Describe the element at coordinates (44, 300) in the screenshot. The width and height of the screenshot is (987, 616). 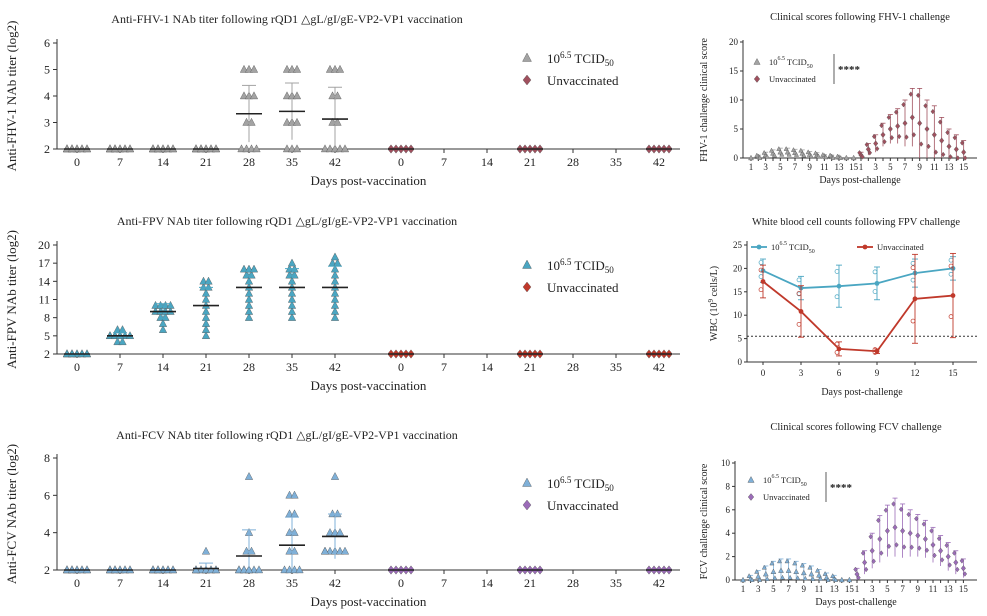
I see `y-tick-label: 11` at that location.